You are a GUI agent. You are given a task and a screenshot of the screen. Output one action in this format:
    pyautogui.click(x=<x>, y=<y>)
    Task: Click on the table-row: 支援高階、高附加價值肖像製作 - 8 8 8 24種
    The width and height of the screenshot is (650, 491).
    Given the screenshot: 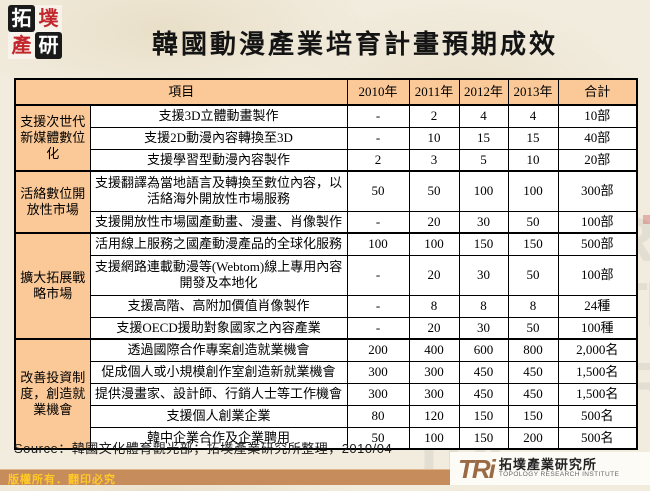 What is the action you would take?
    pyautogui.click(x=326, y=306)
    